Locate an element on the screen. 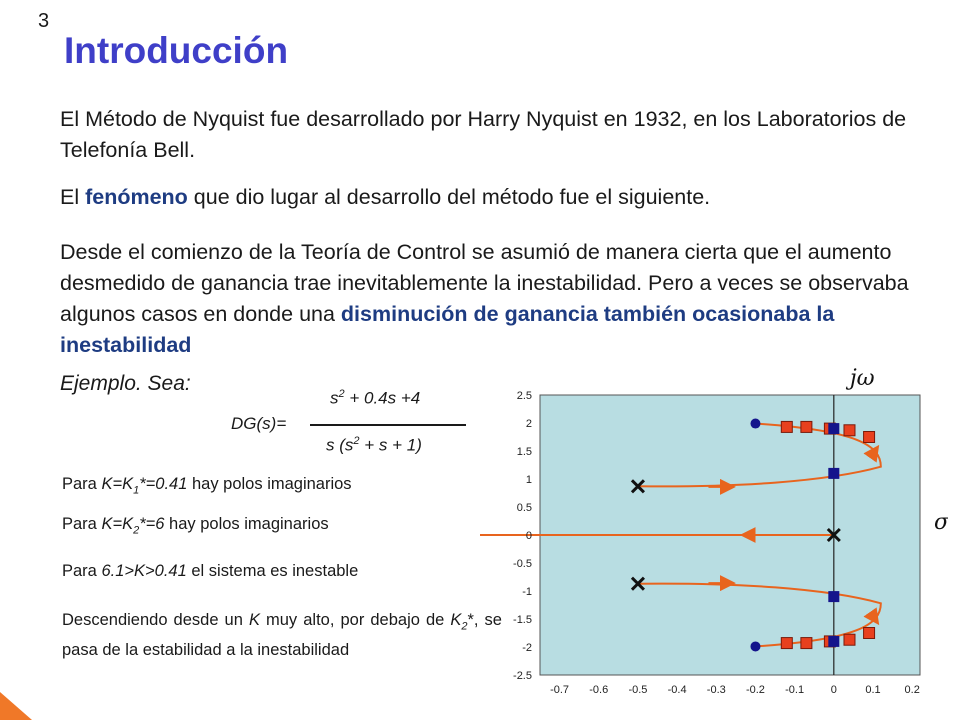 The image size is (960, 720). text: Descendiendo desde un is located at coordinates (155, 620).